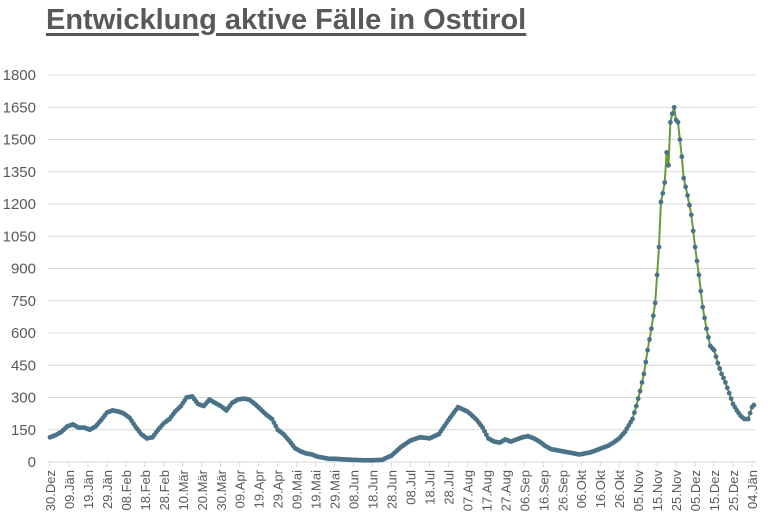 Image resolution: width=768 pixels, height=528 pixels. Describe the element at coordinates (240, 488) in the screenshot. I see `x-tick-label: 09.Apr` at that location.